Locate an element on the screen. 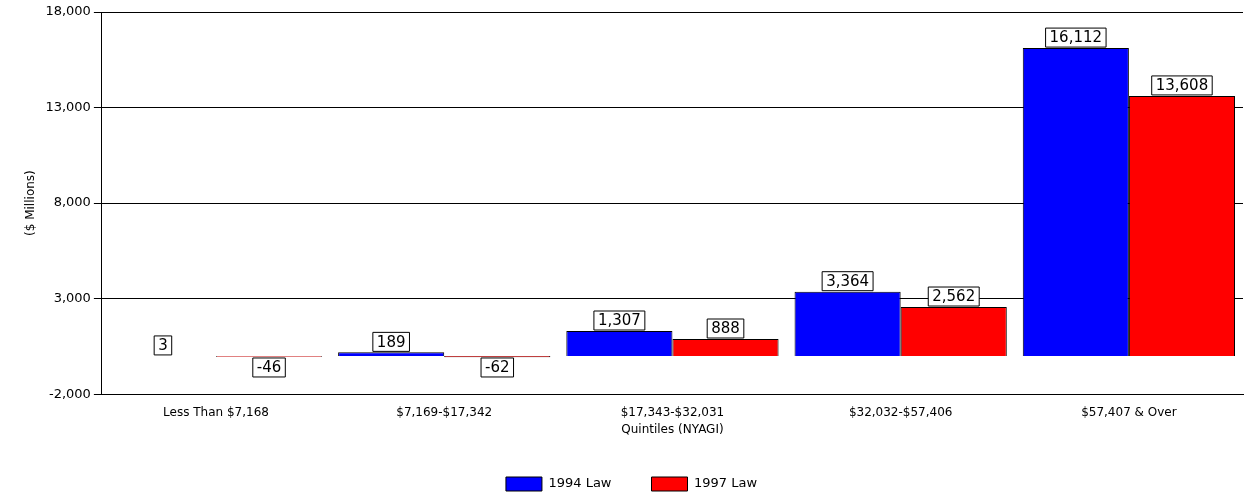 The image size is (1251, 501). x-tick-label: $57,407 & Over is located at coordinates (1129, 411).